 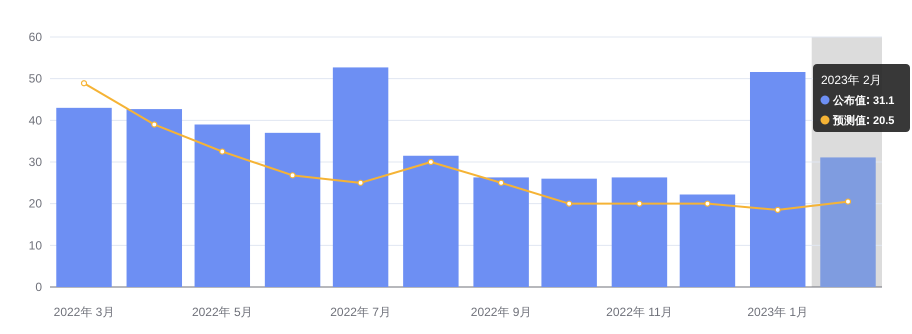 I want to click on y-tick-label: 30, so click(x=35, y=162).